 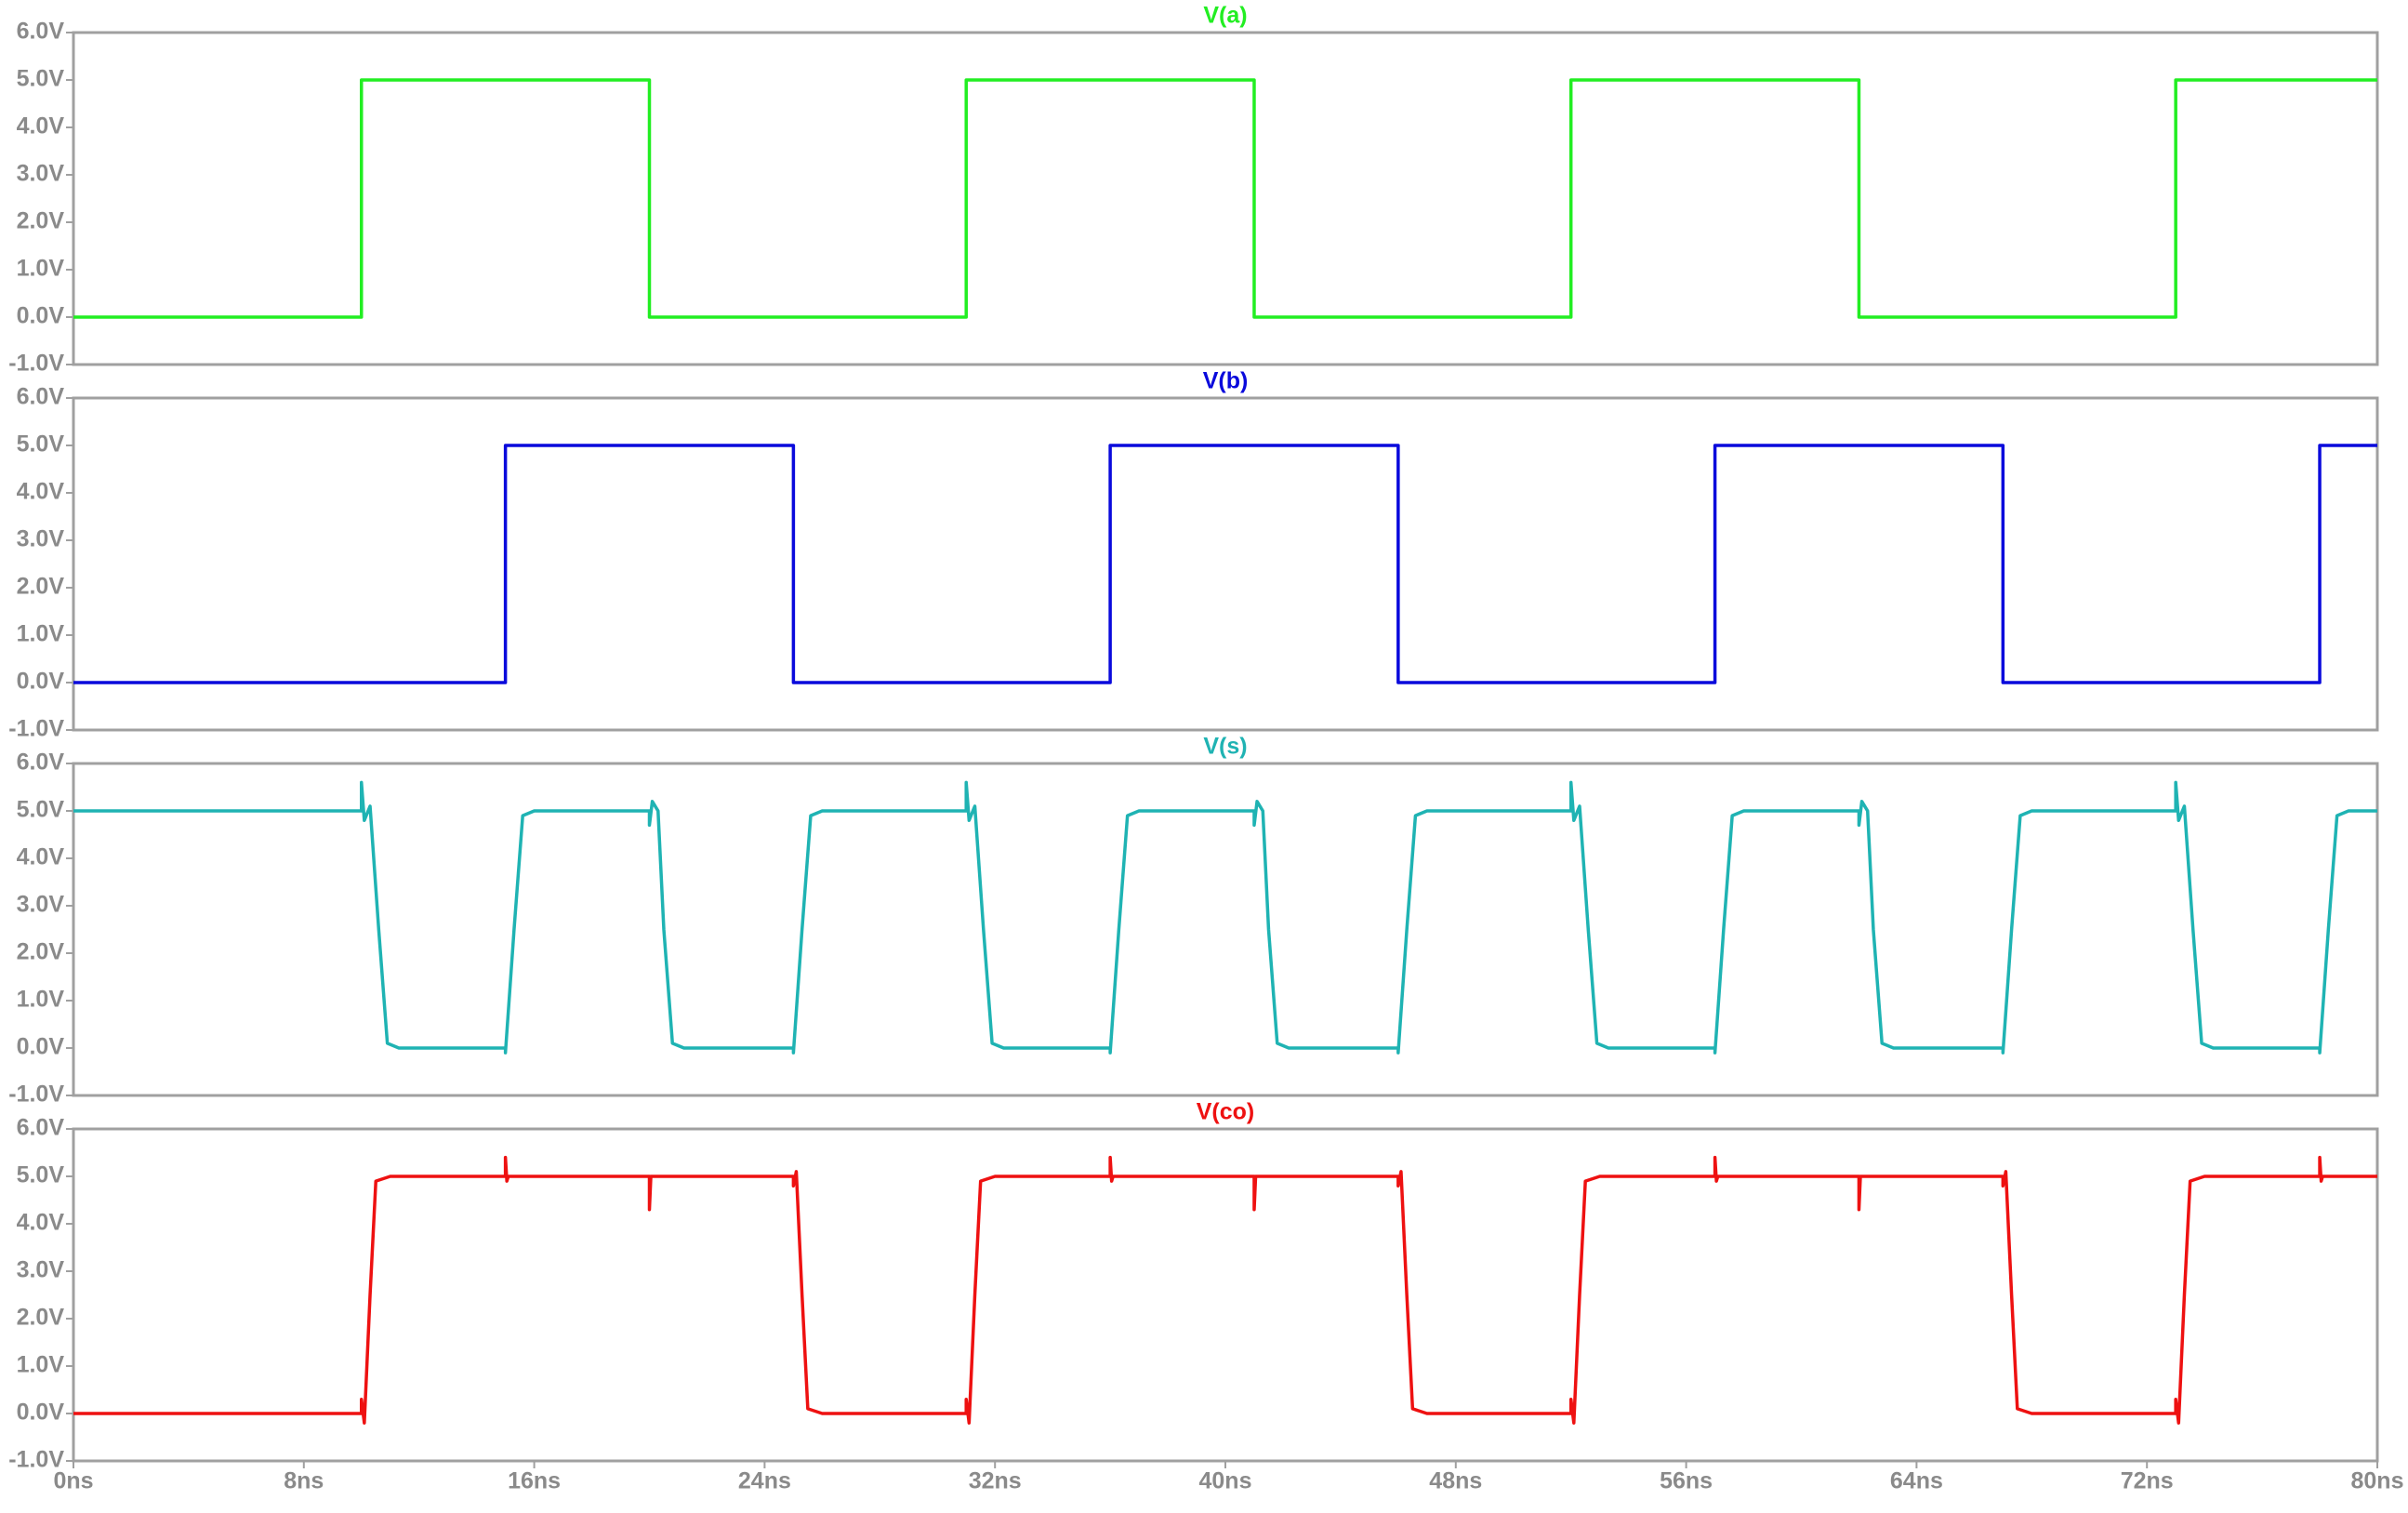 I want to click on x-tick-label: 32ns, so click(x=995, y=1481).